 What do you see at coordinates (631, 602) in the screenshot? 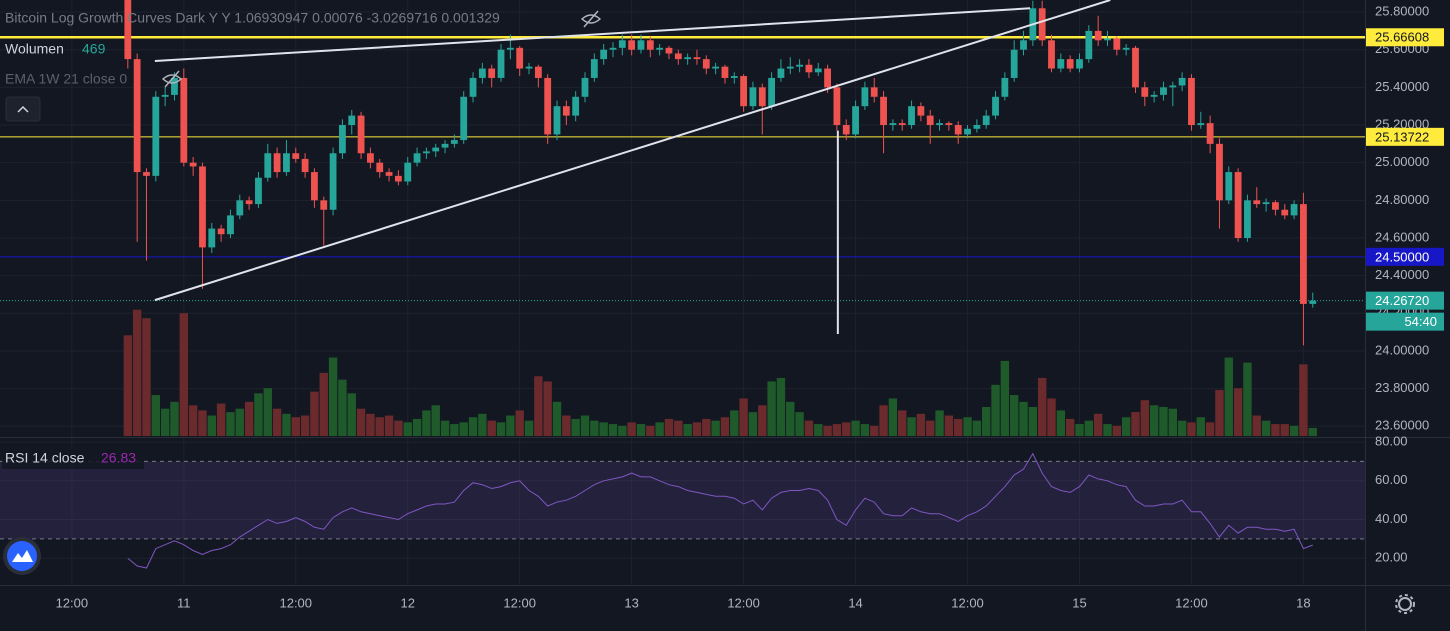
I see `x-tick-label: 13` at bounding box center [631, 602].